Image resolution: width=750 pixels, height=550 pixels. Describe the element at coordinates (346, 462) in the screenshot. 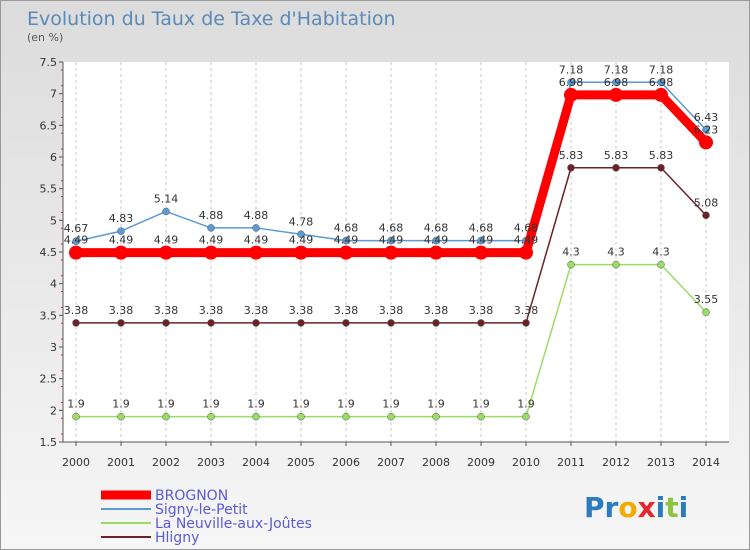

I see `x-tick-label: 2006` at that location.